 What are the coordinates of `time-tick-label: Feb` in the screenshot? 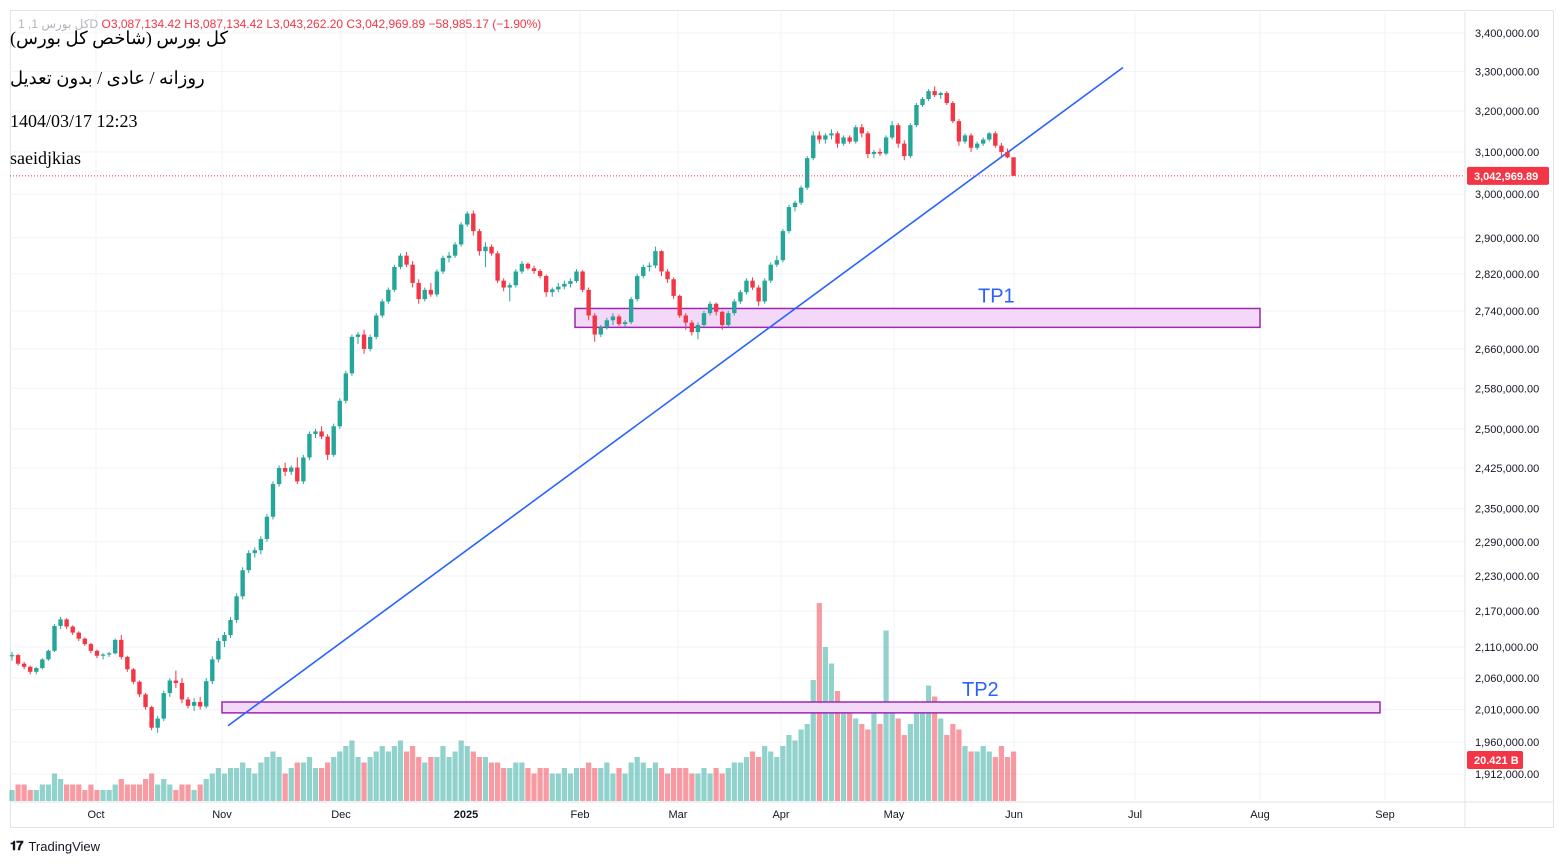 It's located at (580, 815).